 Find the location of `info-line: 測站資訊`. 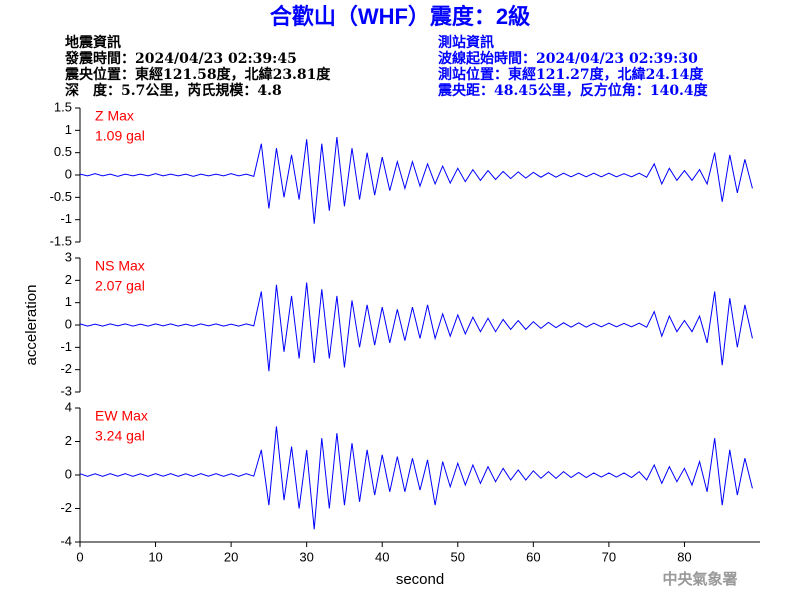

info-line: 測站資訊 is located at coordinates (466, 42).